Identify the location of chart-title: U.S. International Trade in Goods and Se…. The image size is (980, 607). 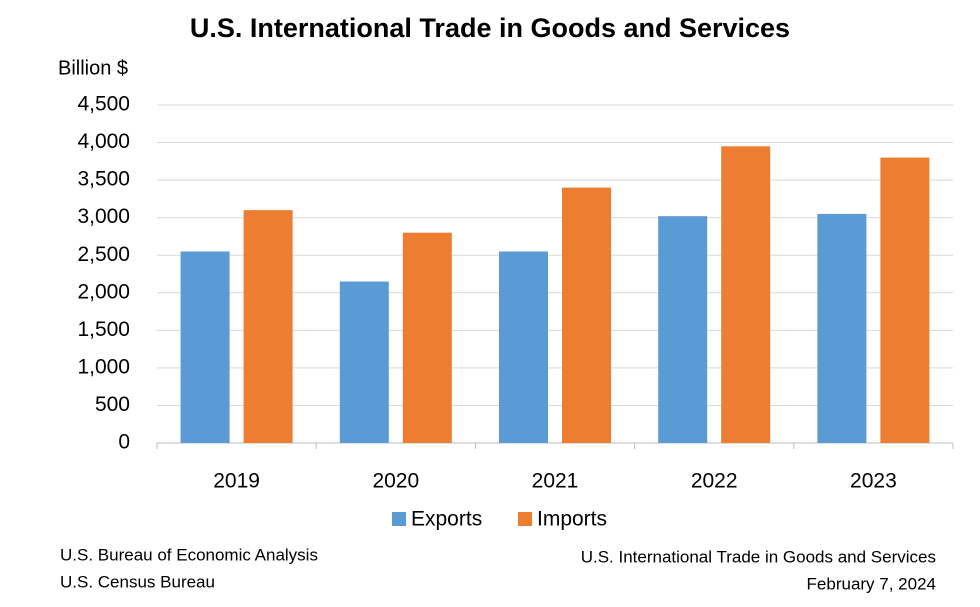
(490, 28).